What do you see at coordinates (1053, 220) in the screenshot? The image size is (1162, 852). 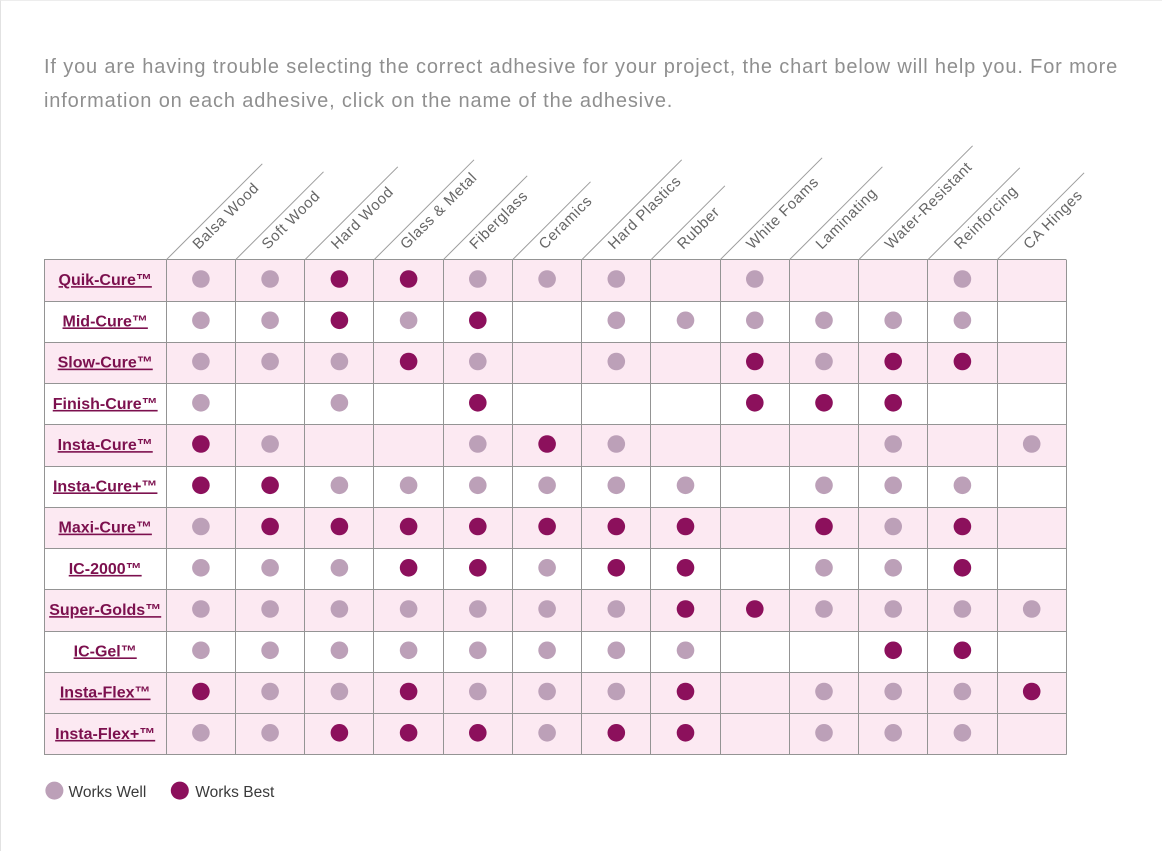 I see `svg-text: CA Hinges` at bounding box center [1053, 220].